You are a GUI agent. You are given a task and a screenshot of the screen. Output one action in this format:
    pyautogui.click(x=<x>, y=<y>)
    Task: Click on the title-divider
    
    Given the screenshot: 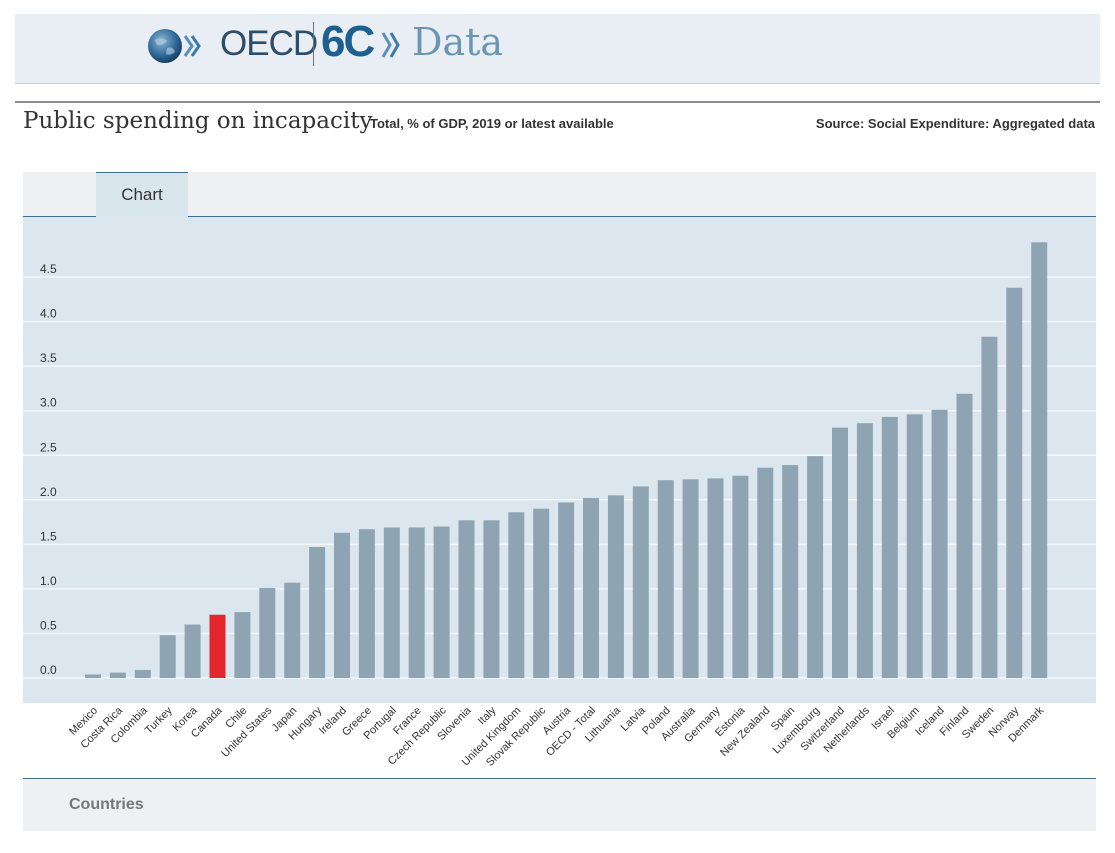 What is the action you would take?
    pyautogui.click(x=557, y=102)
    